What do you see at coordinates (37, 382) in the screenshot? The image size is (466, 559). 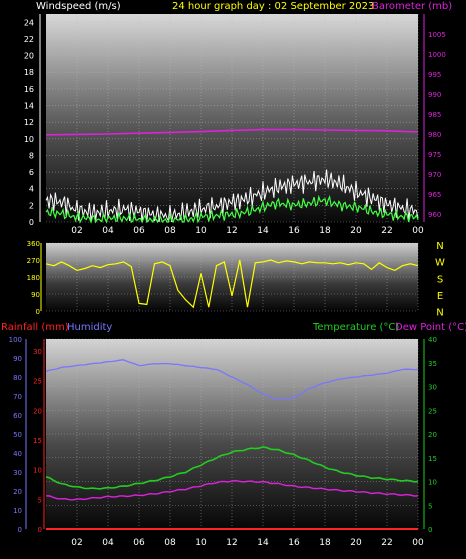 I see `rainfall-tick-label: 25` at bounding box center [37, 382].